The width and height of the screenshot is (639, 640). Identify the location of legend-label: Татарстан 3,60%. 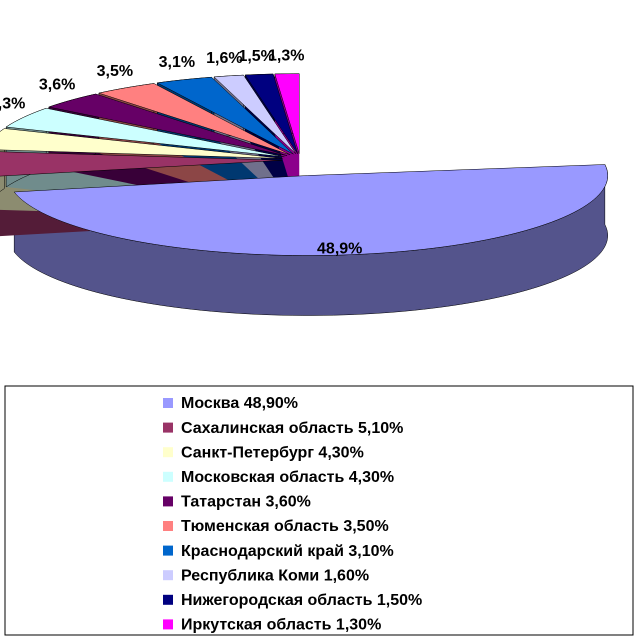
(246, 502).